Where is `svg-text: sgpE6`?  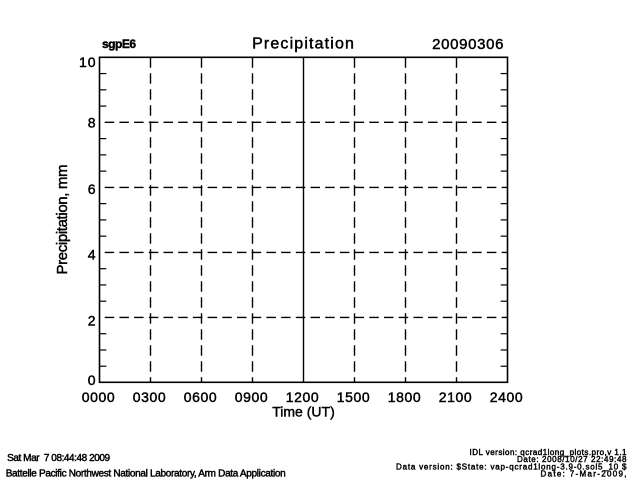 svg-text: sgpE6 is located at coordinates (119, 44).